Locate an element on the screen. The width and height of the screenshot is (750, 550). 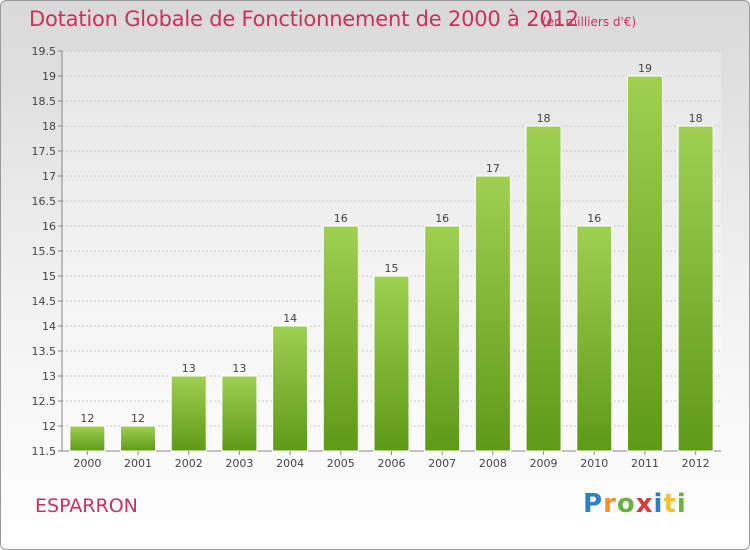
y-tick-label: 18.5 is located at coordinates (44, 101).